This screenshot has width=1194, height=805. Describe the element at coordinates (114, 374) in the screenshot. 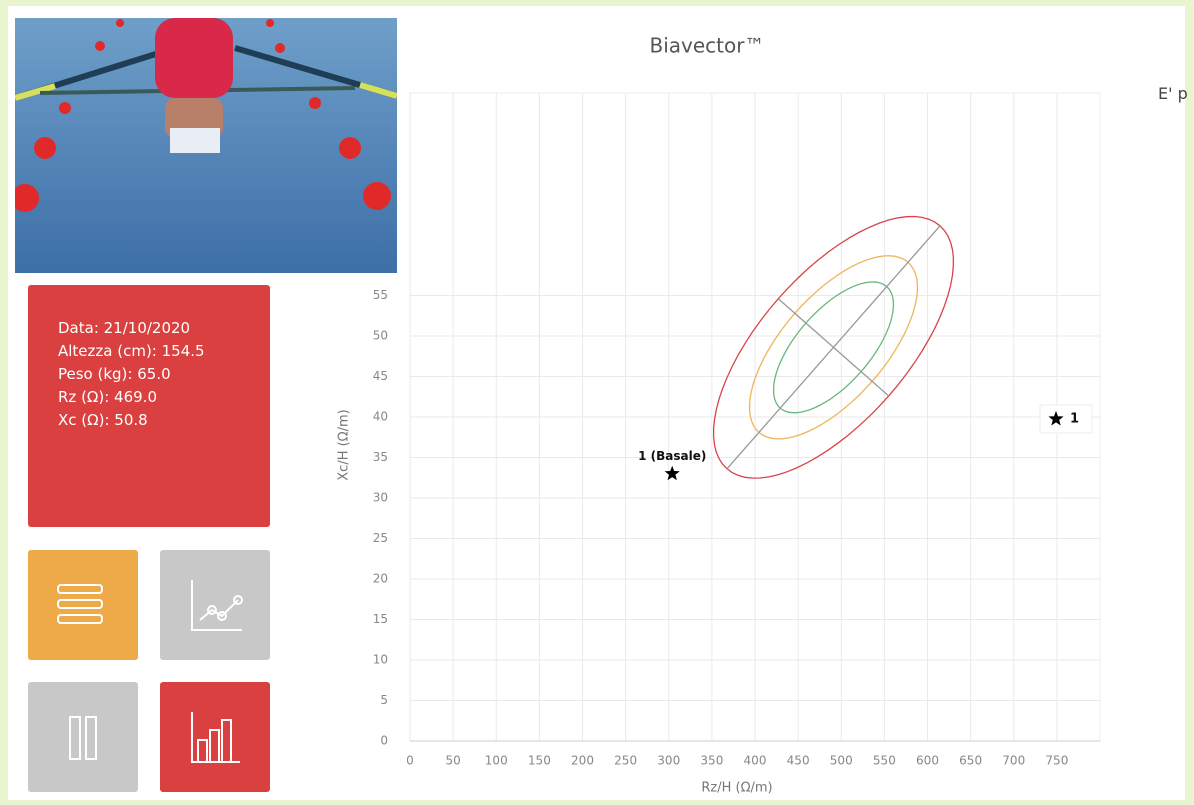

I see `info-line: Peso (kg): 65.0` at that location.